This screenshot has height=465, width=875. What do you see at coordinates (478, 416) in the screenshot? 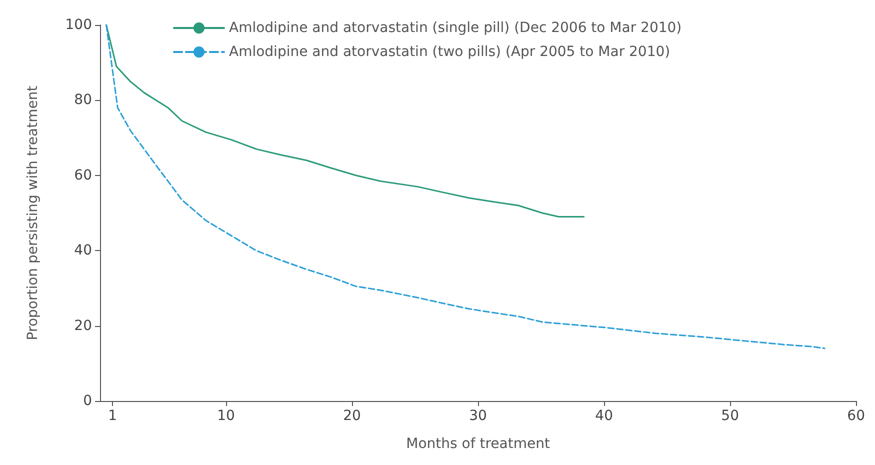
I see `x-tick-label: 30` at bounding box center [478, 416].